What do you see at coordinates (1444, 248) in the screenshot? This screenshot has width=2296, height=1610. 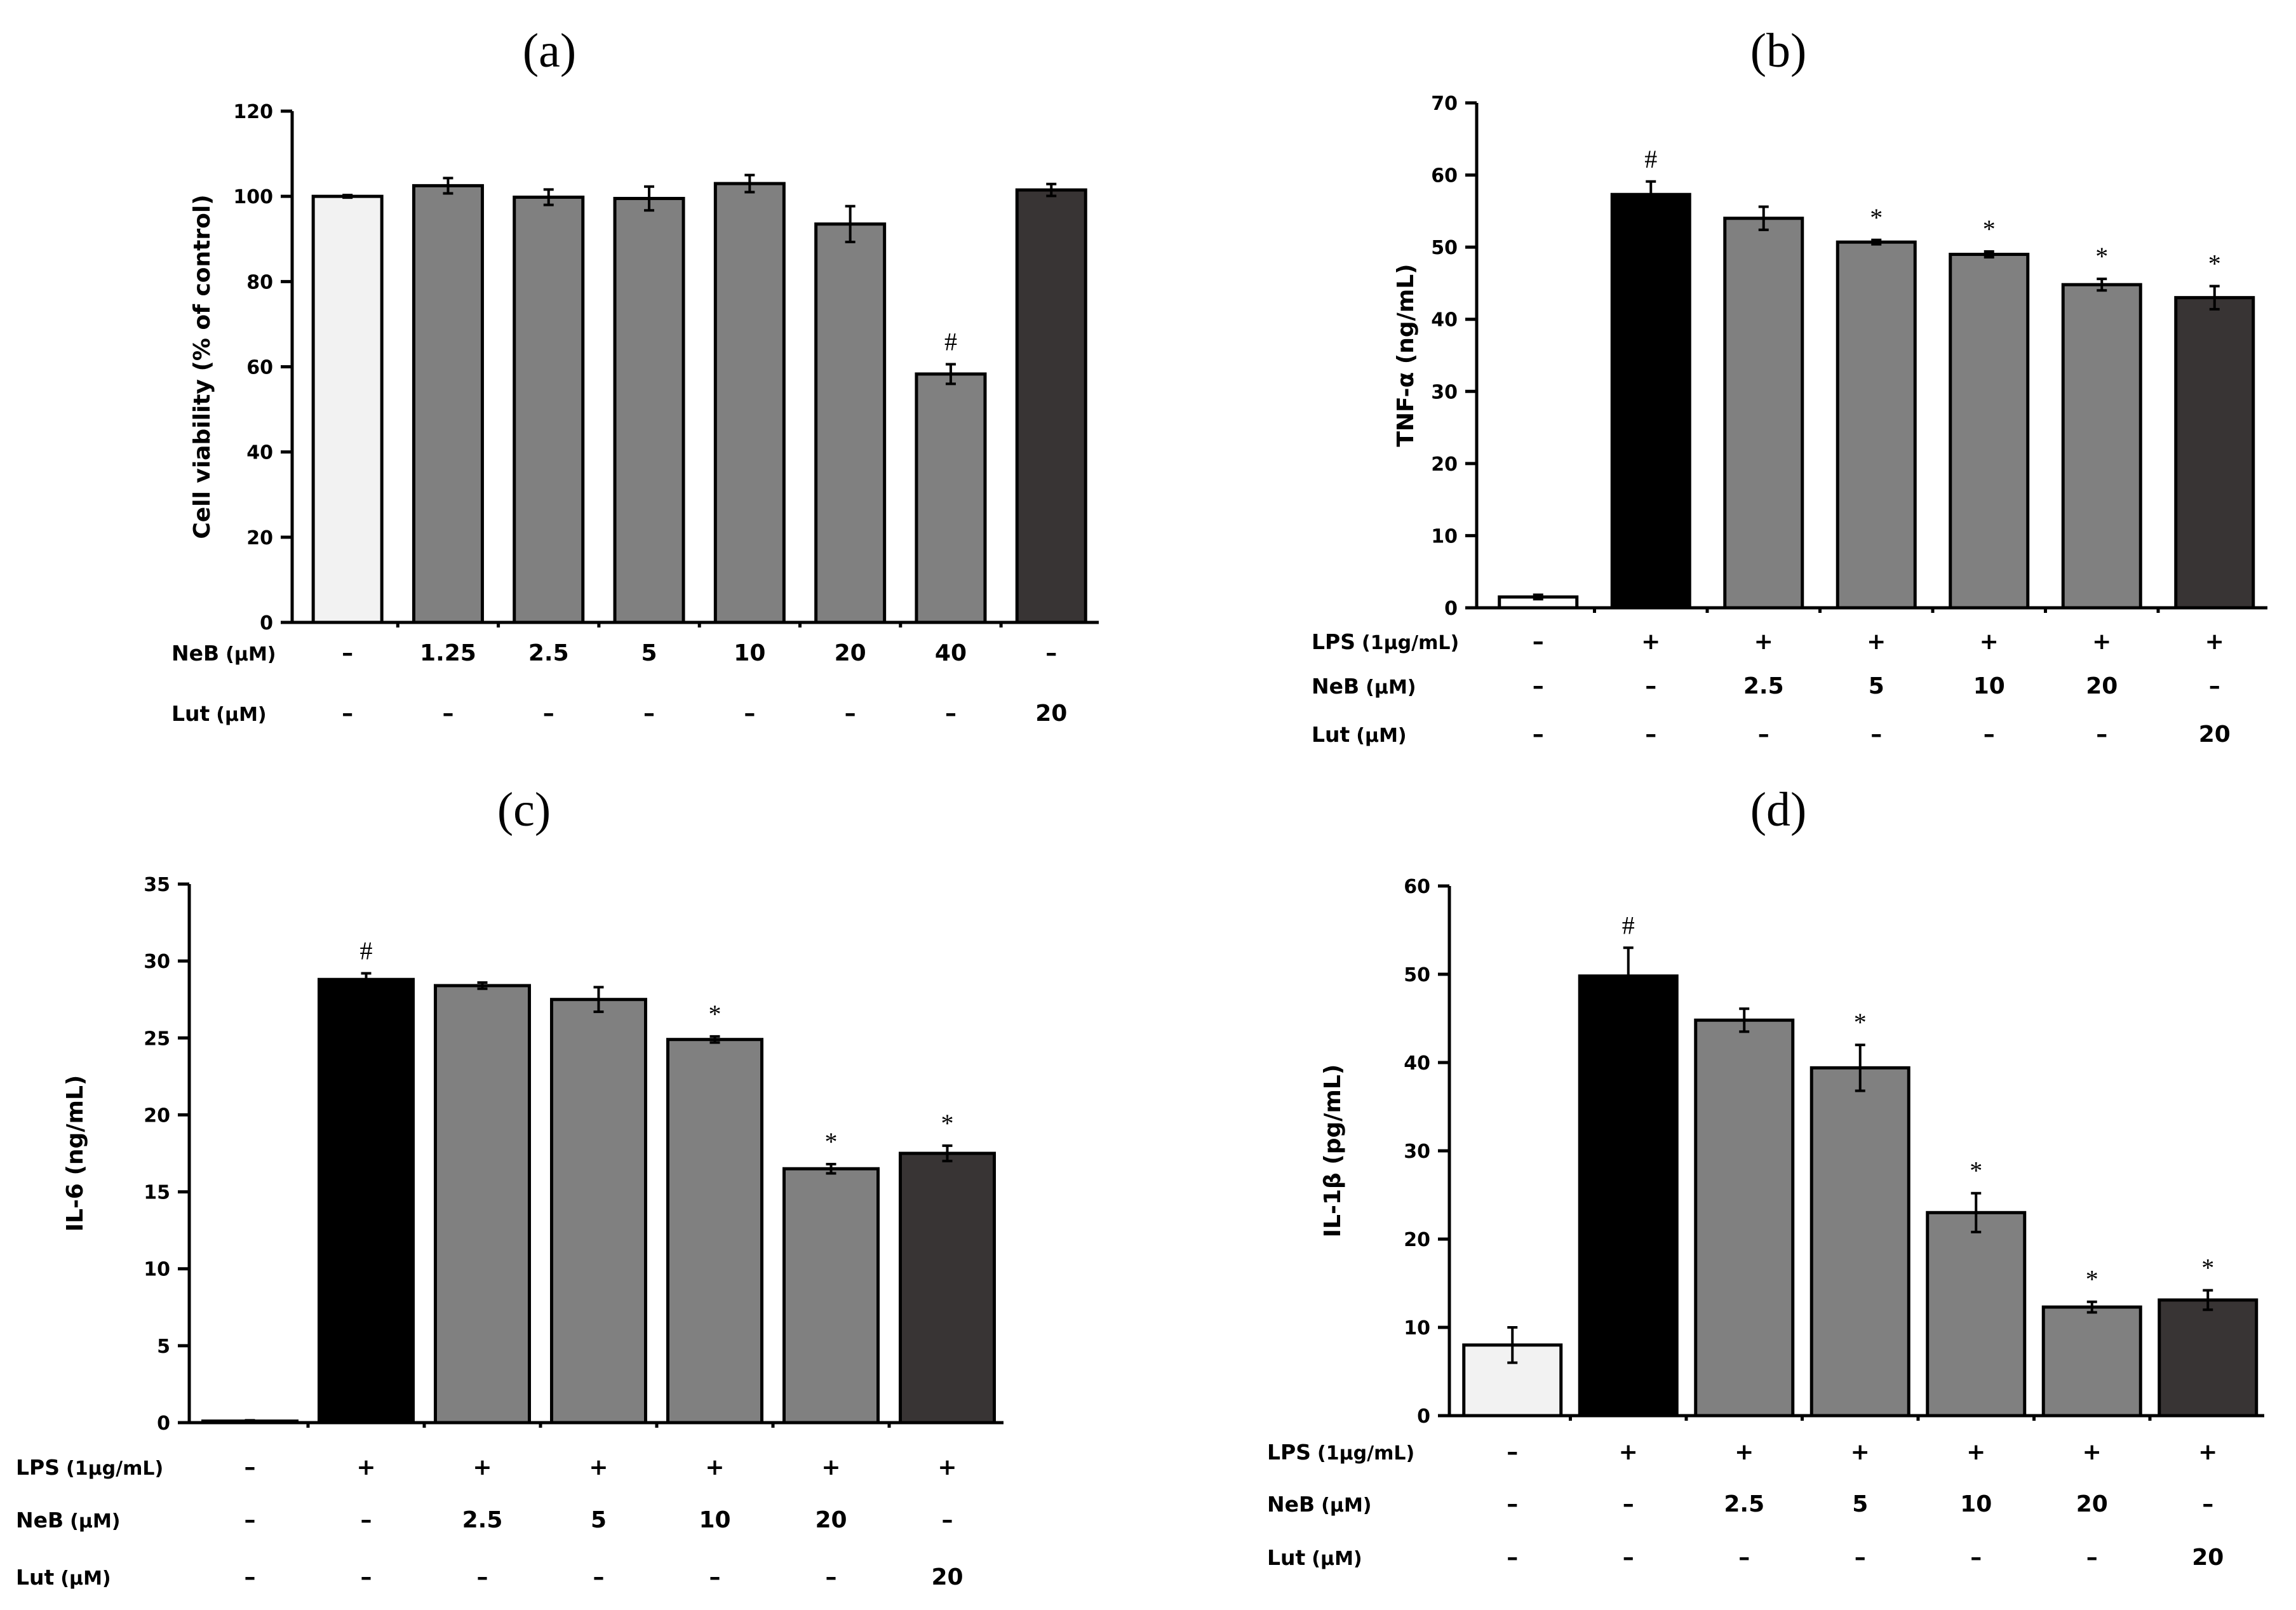 I see `y-tick-label: 50` at bounding box center [1444, 248].